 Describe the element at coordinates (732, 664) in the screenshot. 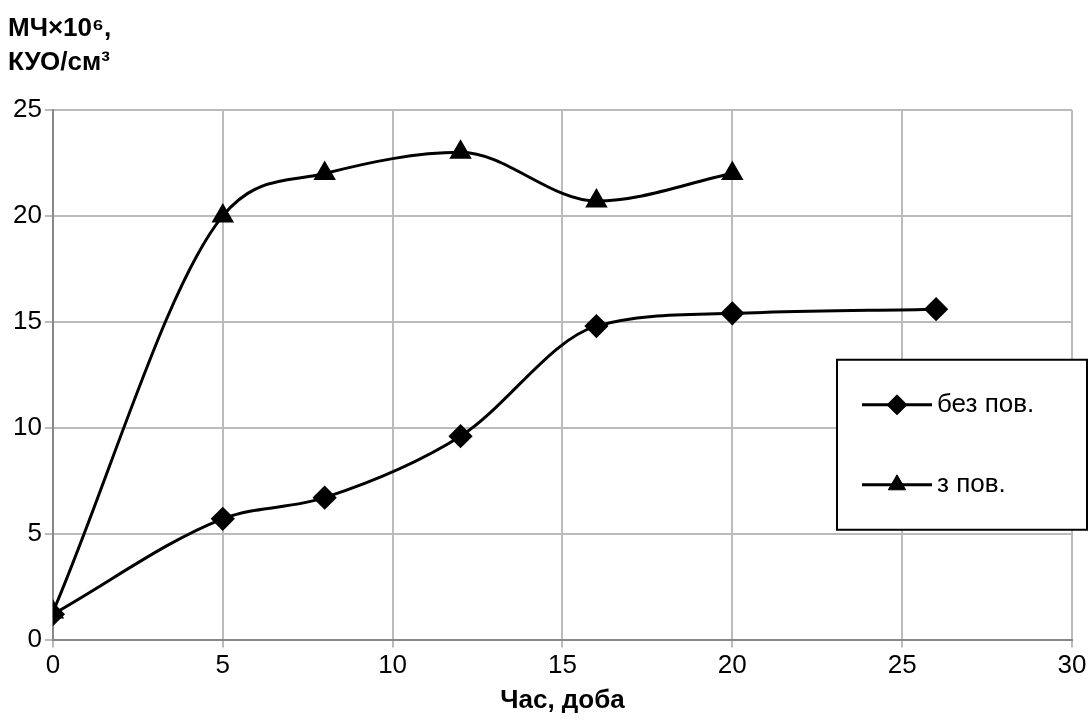

I see `x-tick-label: 20` at that location.